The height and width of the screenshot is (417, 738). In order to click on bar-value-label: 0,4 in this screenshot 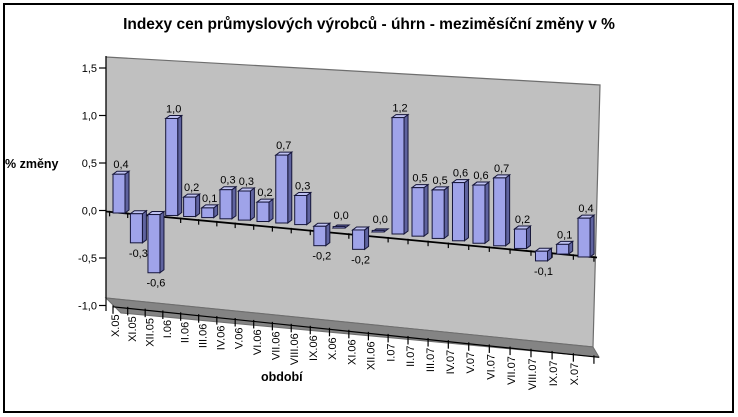, I will do `click(585, 209)`.